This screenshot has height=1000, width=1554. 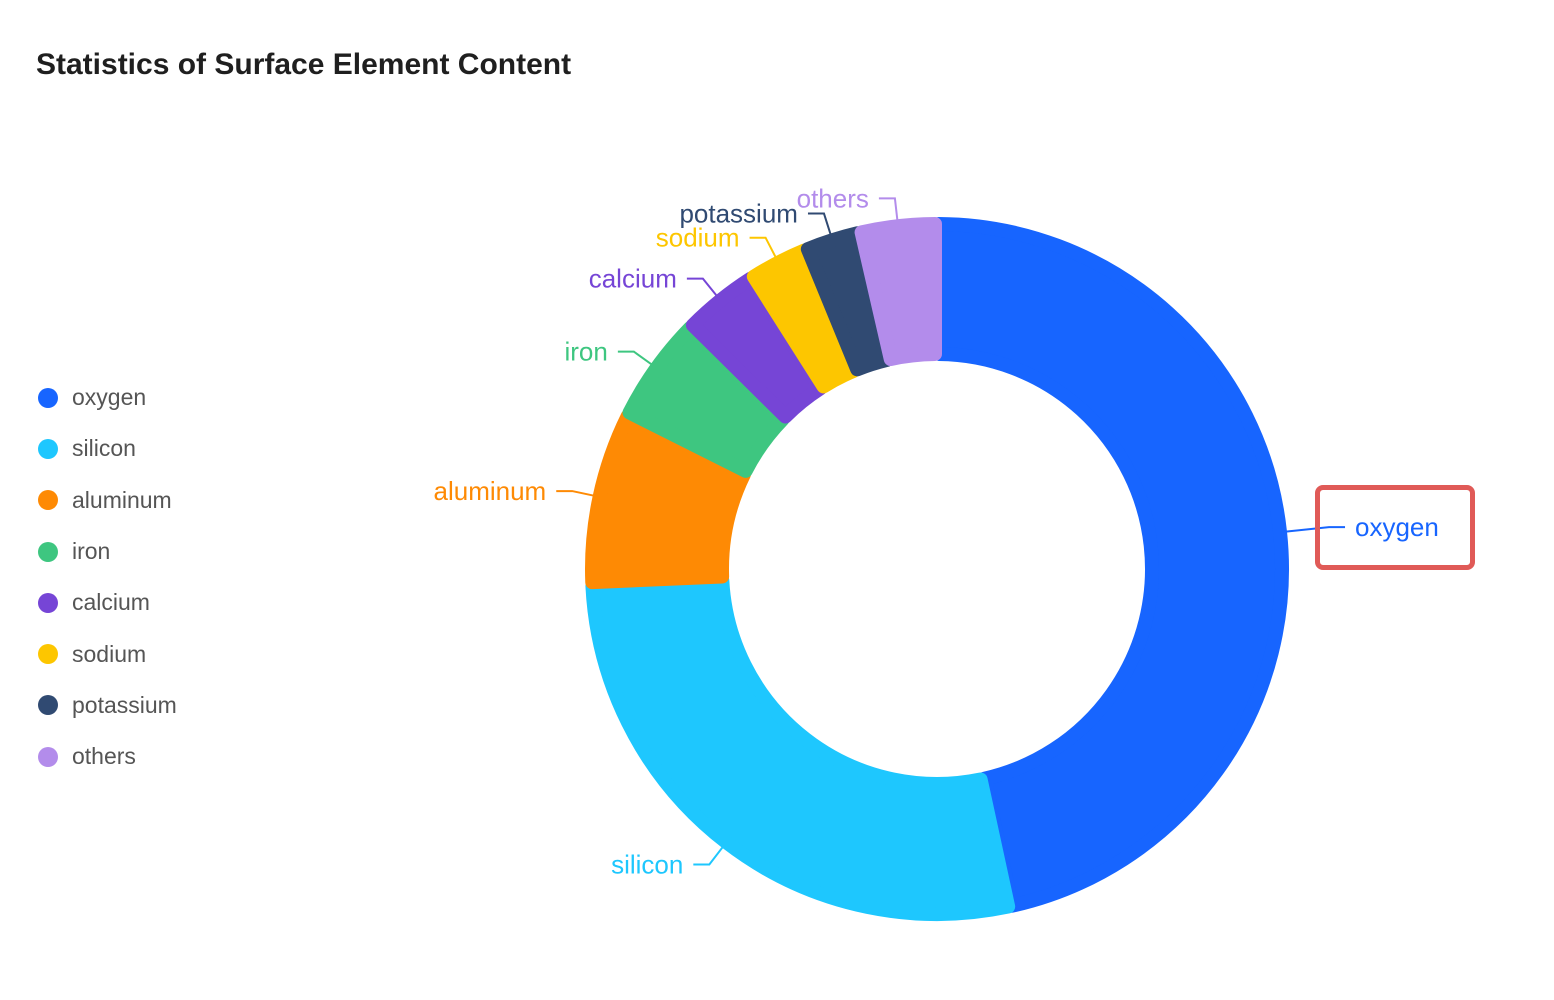 I want to click on slice-label-silicon: silicon, so click(x=647, y=864).